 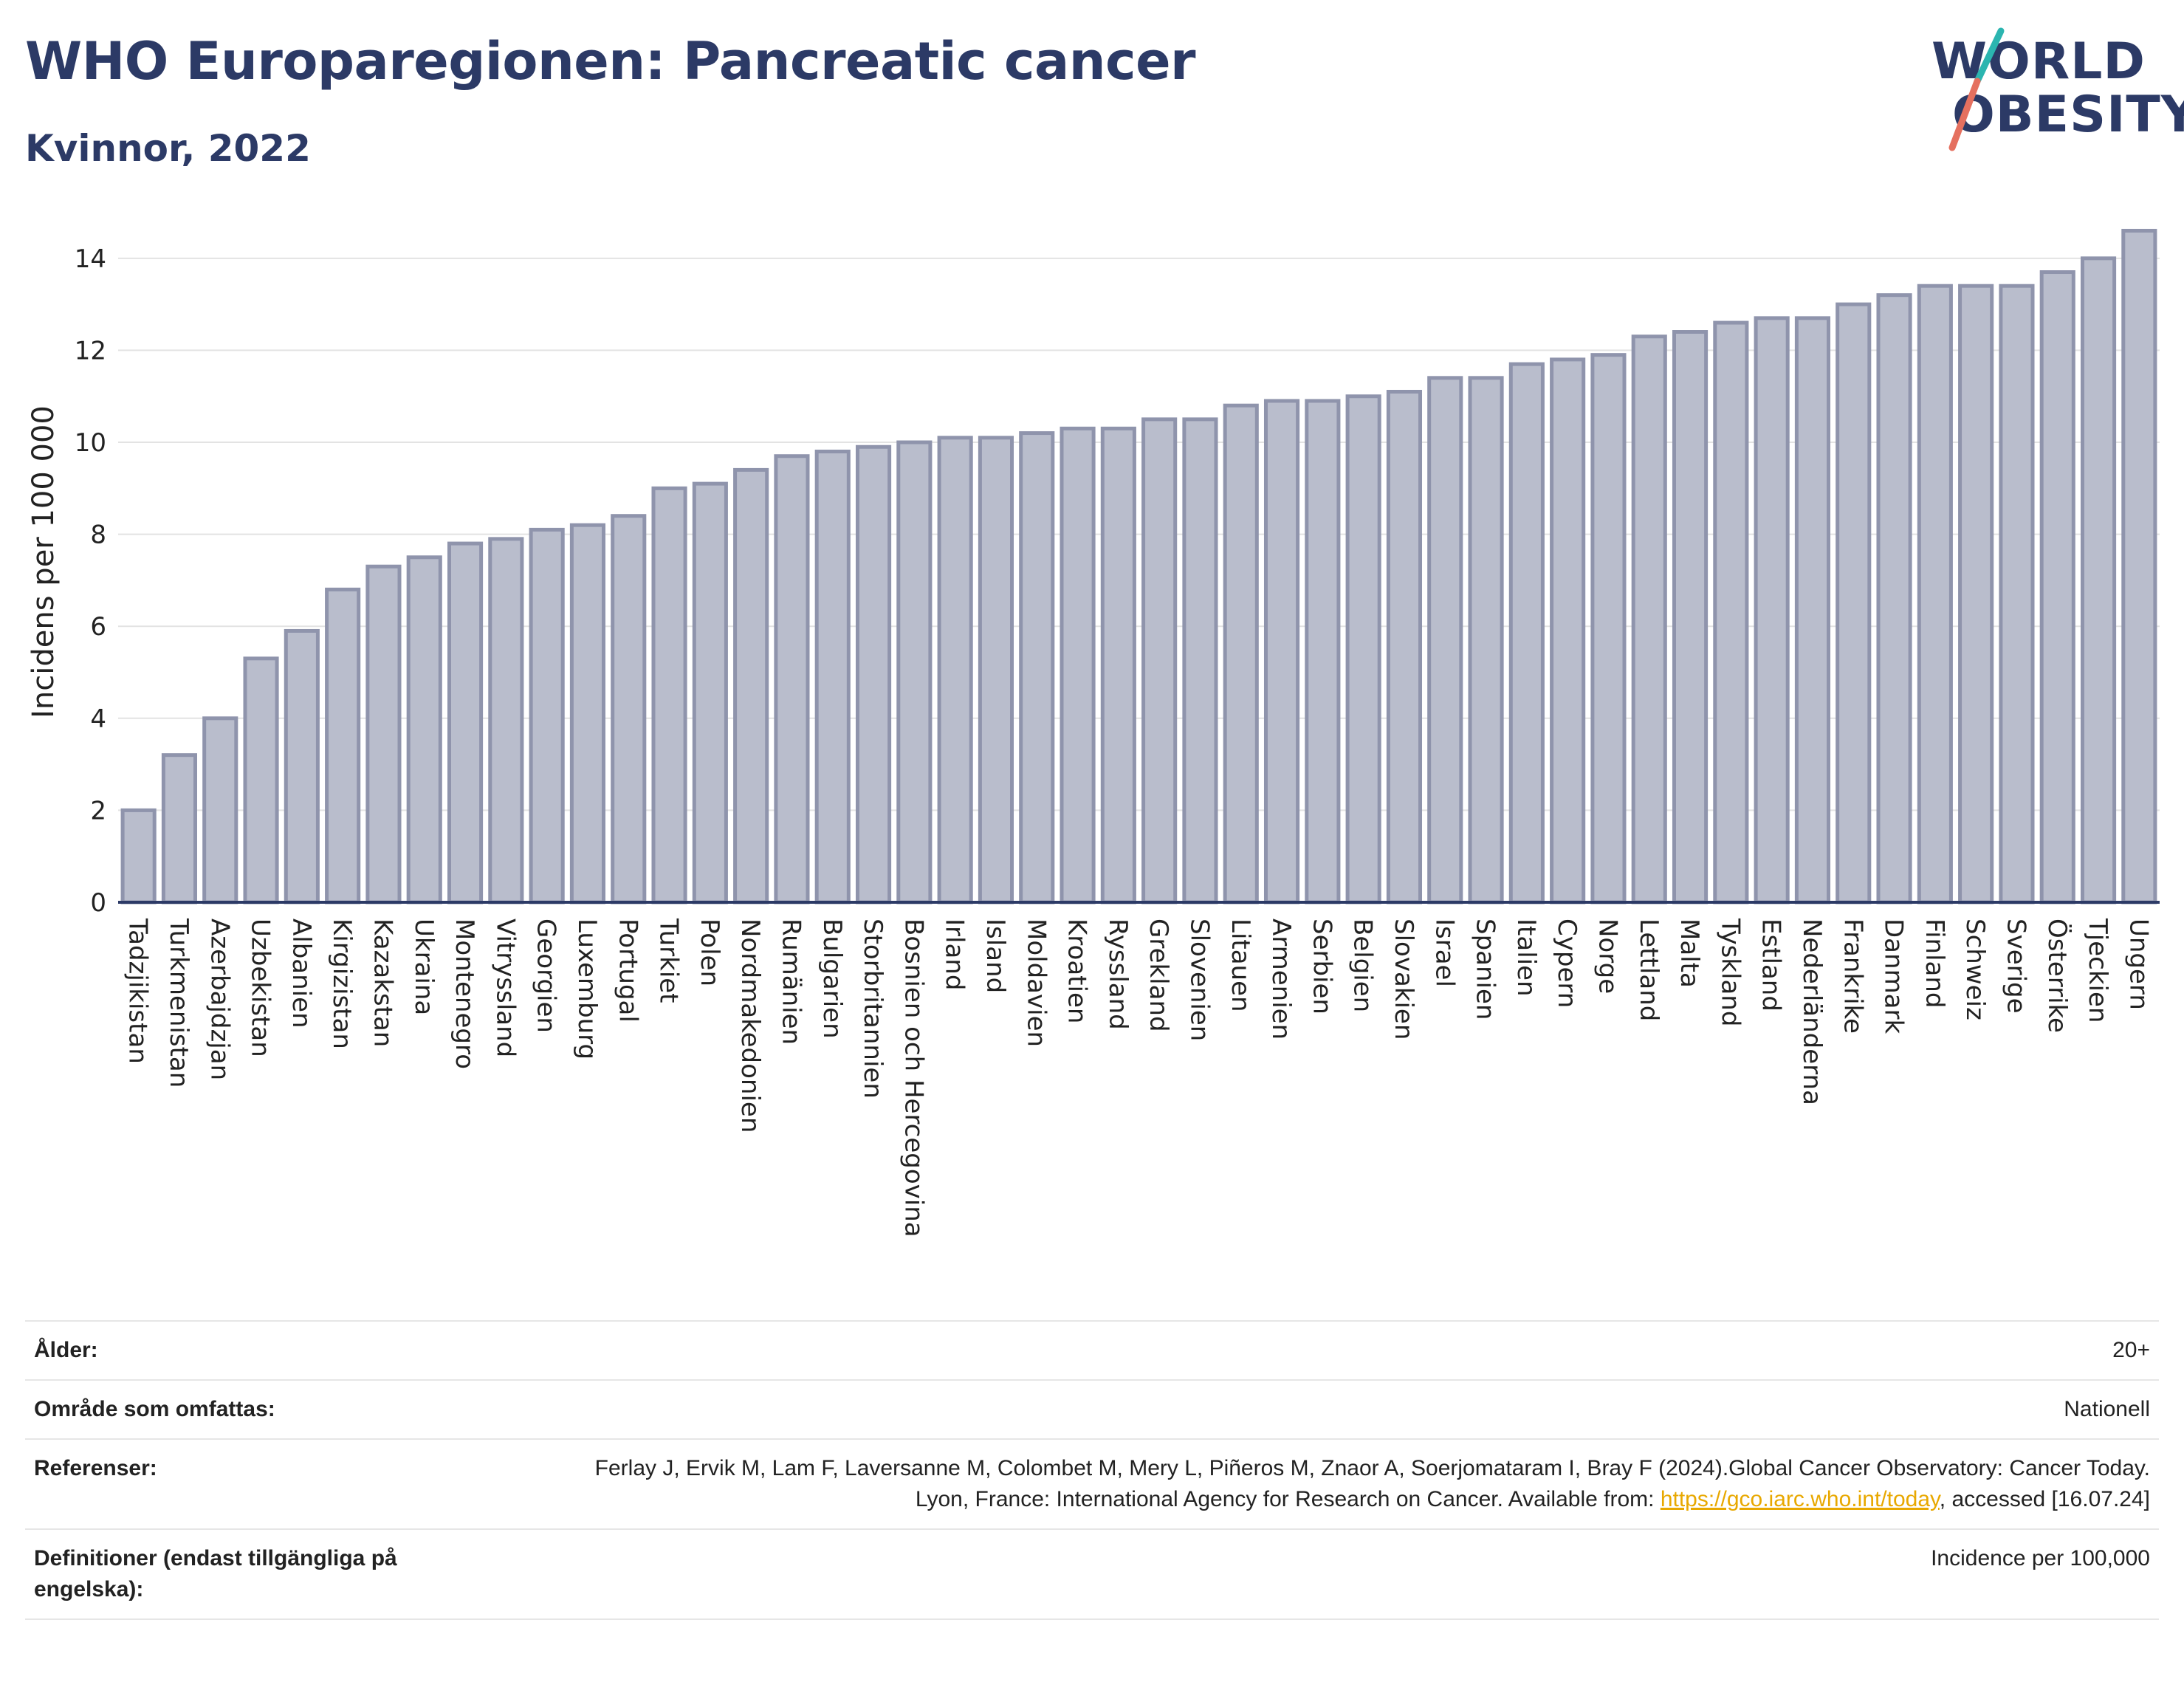 I want to click on x-tick-label: Estland, so click(x=1772, y=965).